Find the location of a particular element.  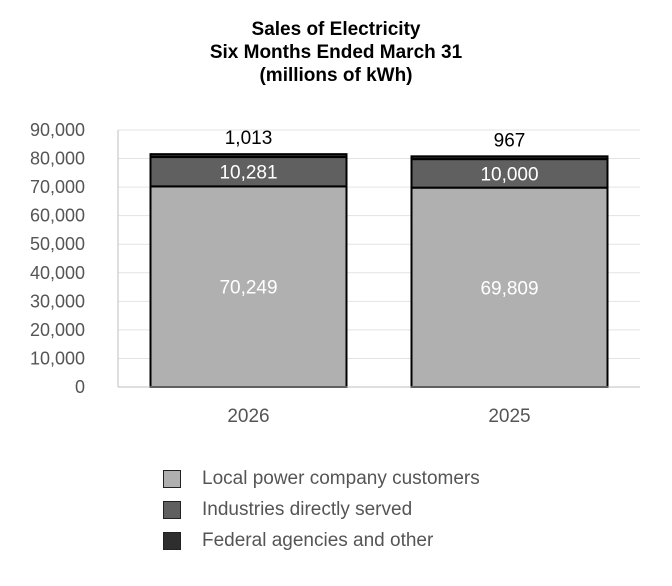

legend-item: Industries directly served is located at coordinates (321, 509).